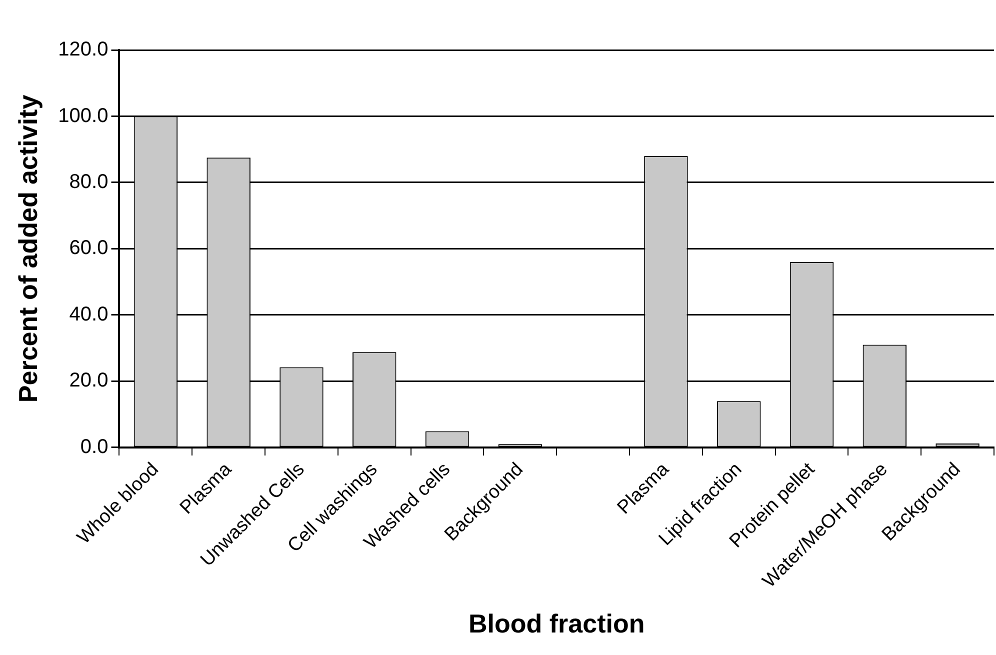 This screenshot has width=996, height=655. I want to click on y-tick-label: 40.0, so click(88, 314).